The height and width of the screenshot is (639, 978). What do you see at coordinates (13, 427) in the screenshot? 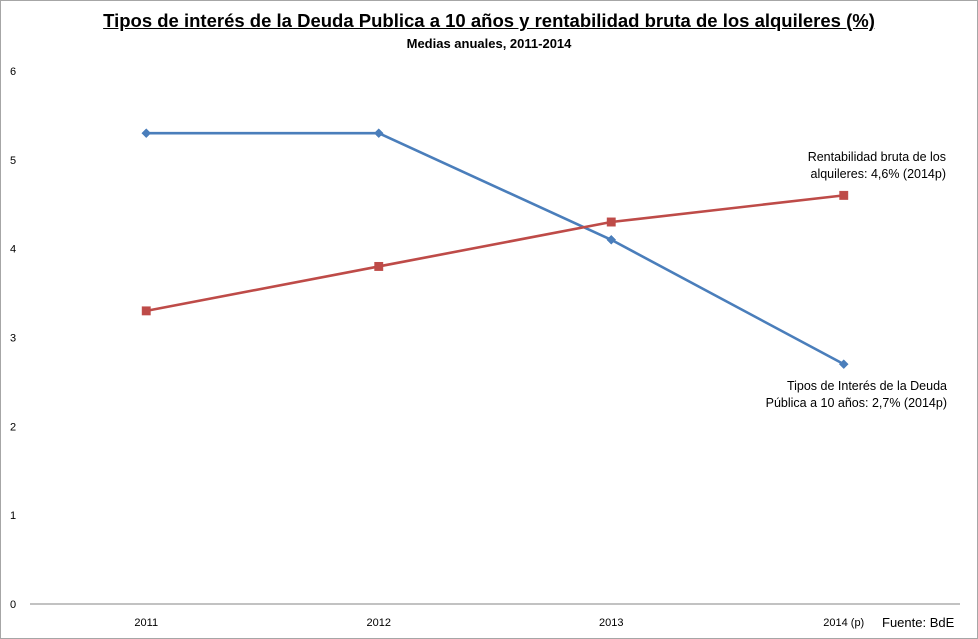
I see `y-tick-label: 2` at bounding box center [13, 427].